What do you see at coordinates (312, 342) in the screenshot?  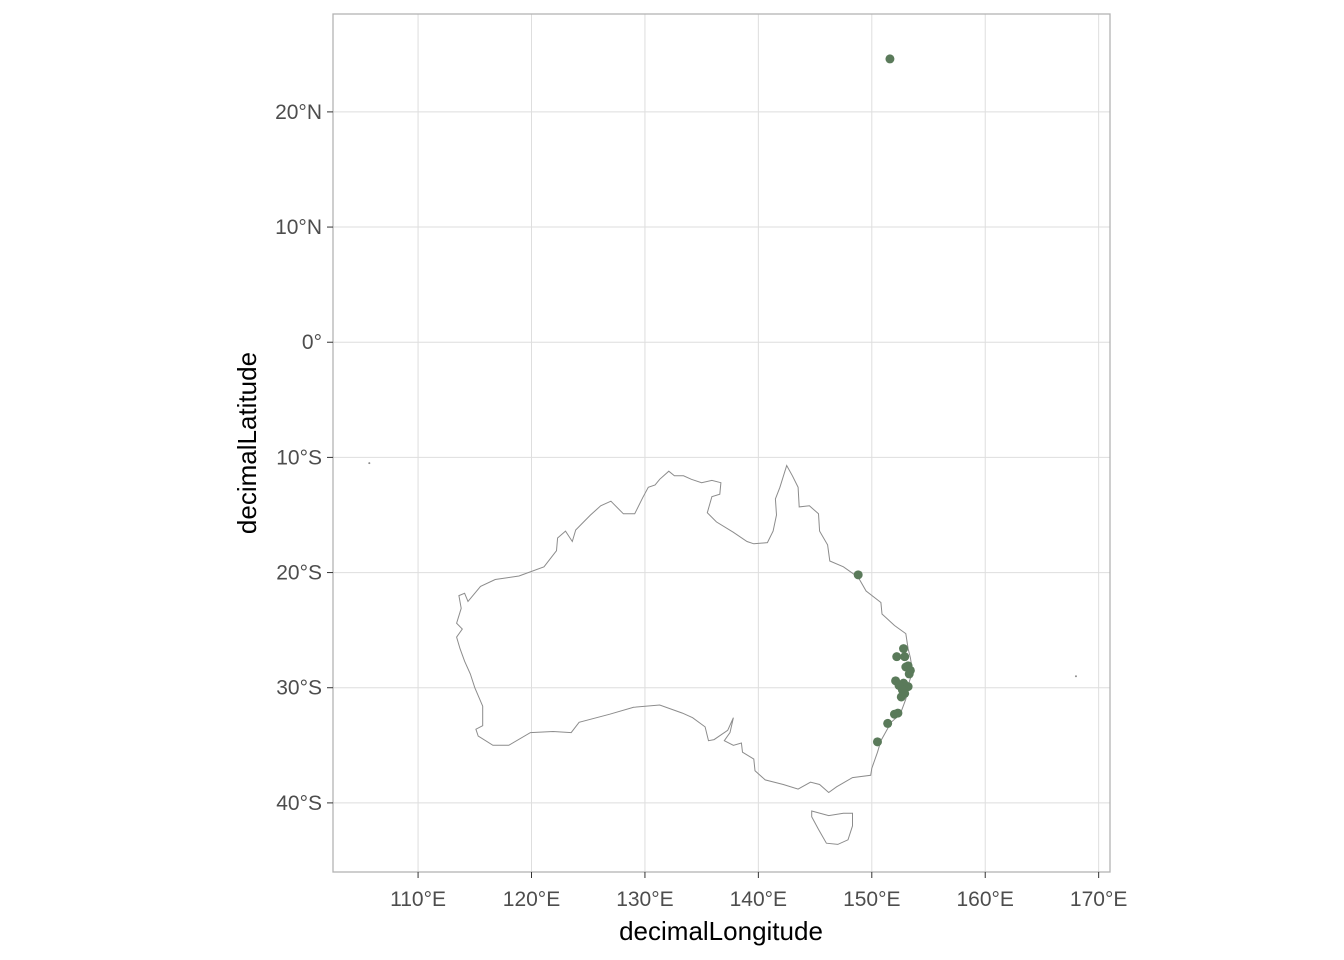 I see `y-tick-label: 0°` at bounding box center [312, 342].